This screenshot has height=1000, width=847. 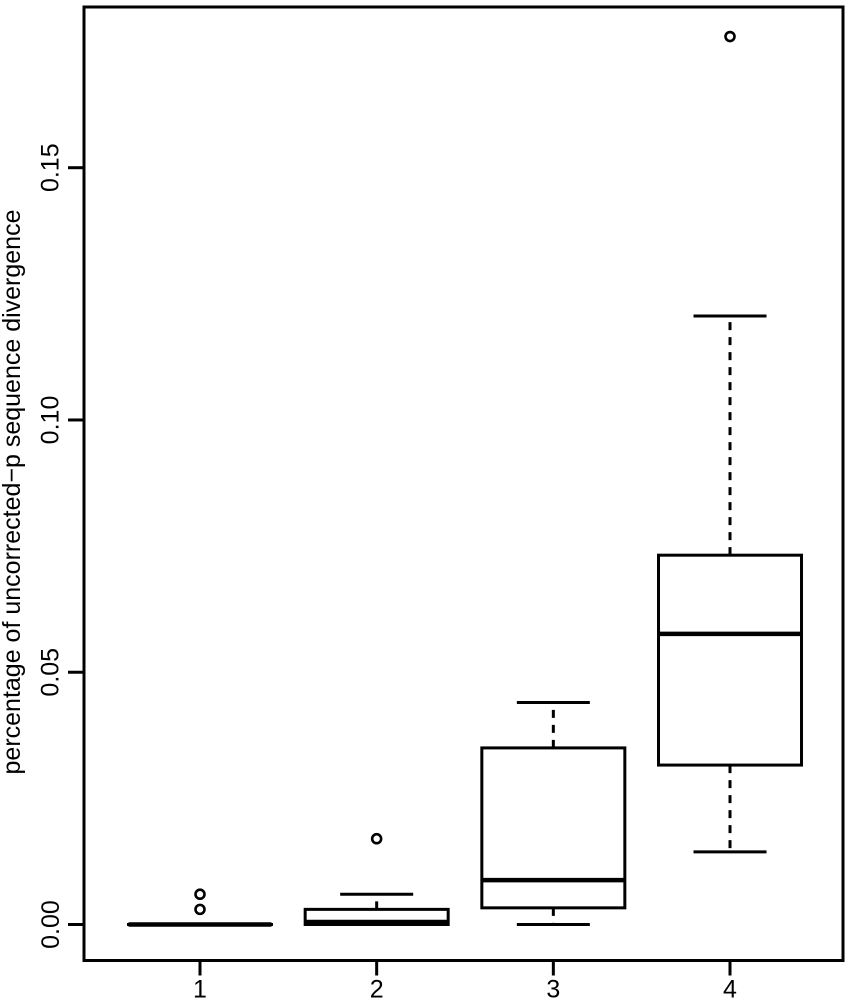 I want to click on y-tick-label: 0.00, so click(x=51, y=924).